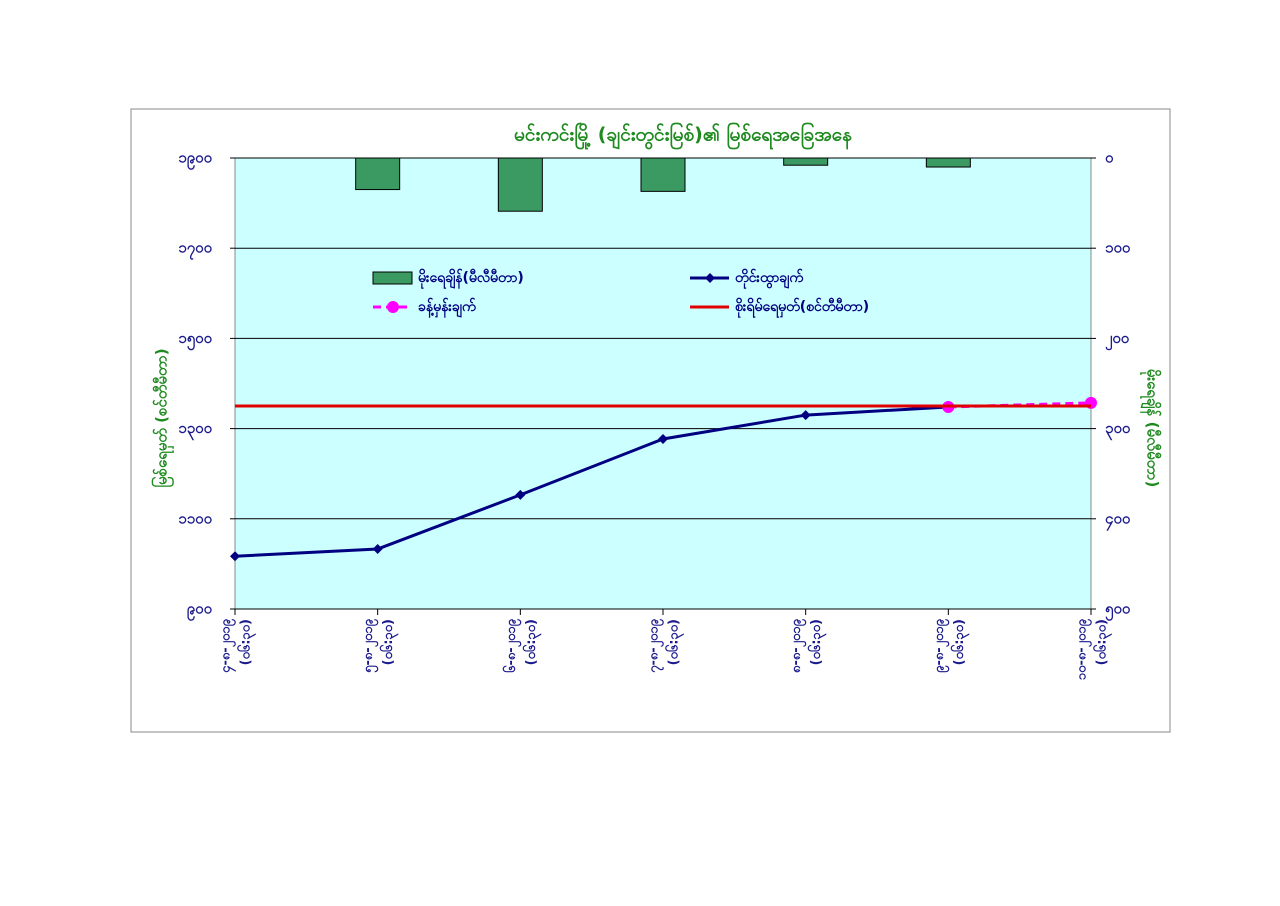  I want to click on line, so click(591, 481).